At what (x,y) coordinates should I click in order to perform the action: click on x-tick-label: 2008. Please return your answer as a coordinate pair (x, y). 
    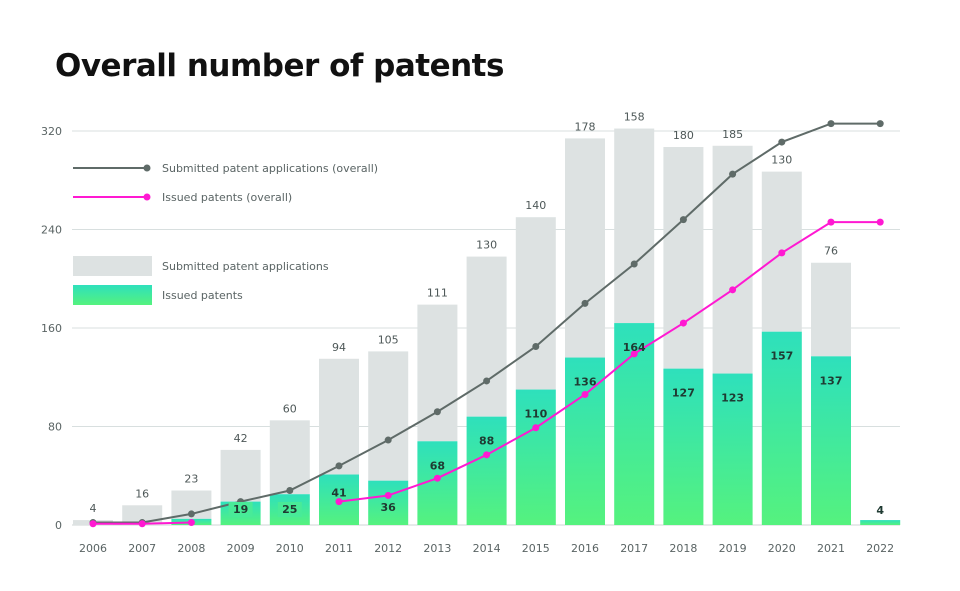
    Looking at the image, I should click on (191, 548).